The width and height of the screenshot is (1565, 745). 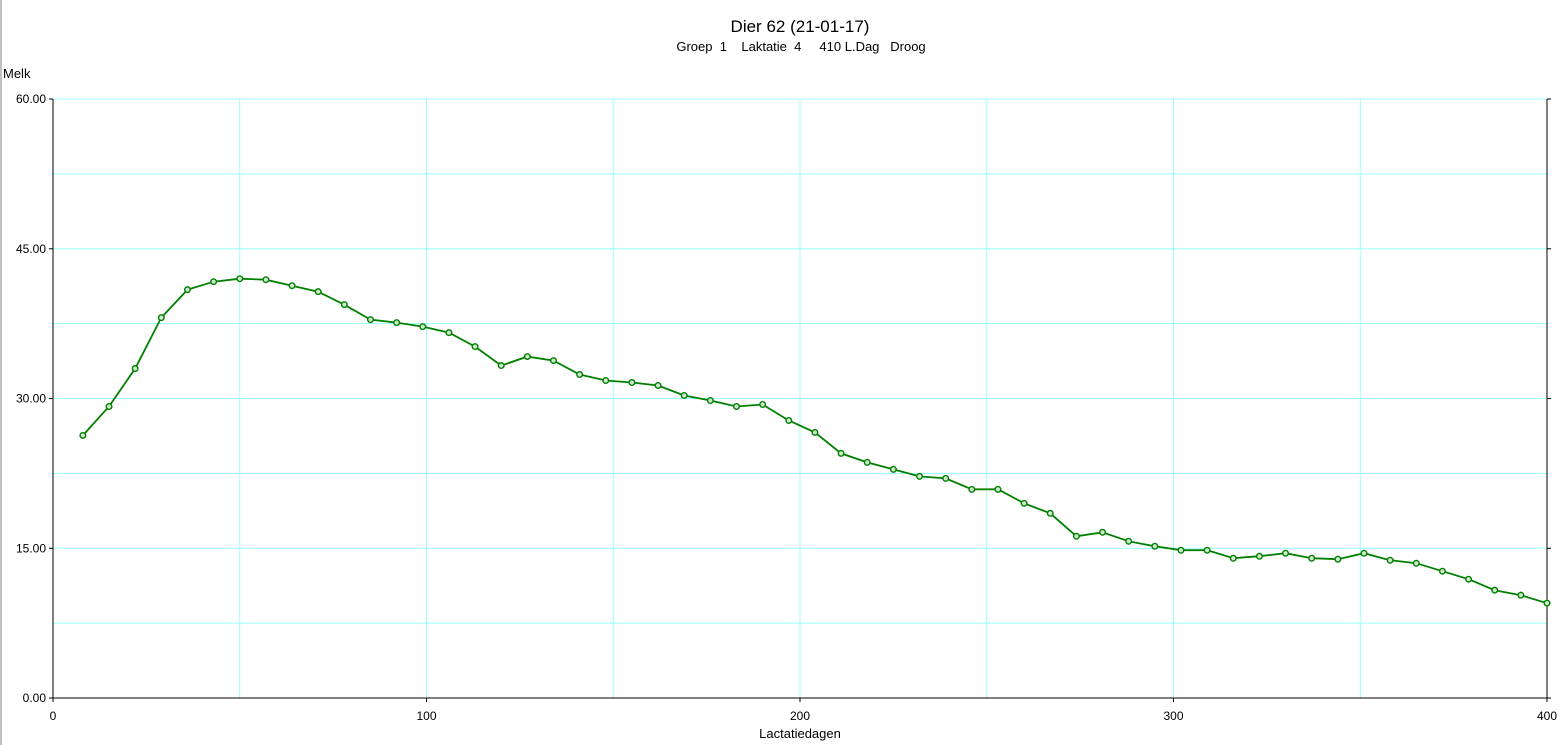 What do you see at coordinates (800, 26) in the screenshot?
I see `chart-title: Dier 62 (21-01-17)` at bounding box center [800, 26].